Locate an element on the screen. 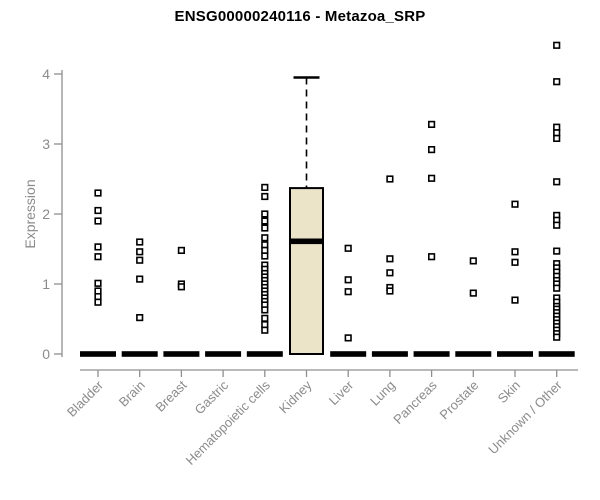  x-category-label: Unknown / Other is located at coordinates (525, 417).